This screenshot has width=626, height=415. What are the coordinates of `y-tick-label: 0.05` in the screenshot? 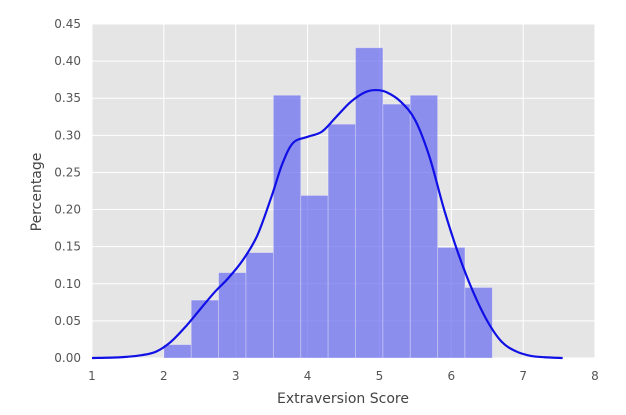 It's located at (67, 321).